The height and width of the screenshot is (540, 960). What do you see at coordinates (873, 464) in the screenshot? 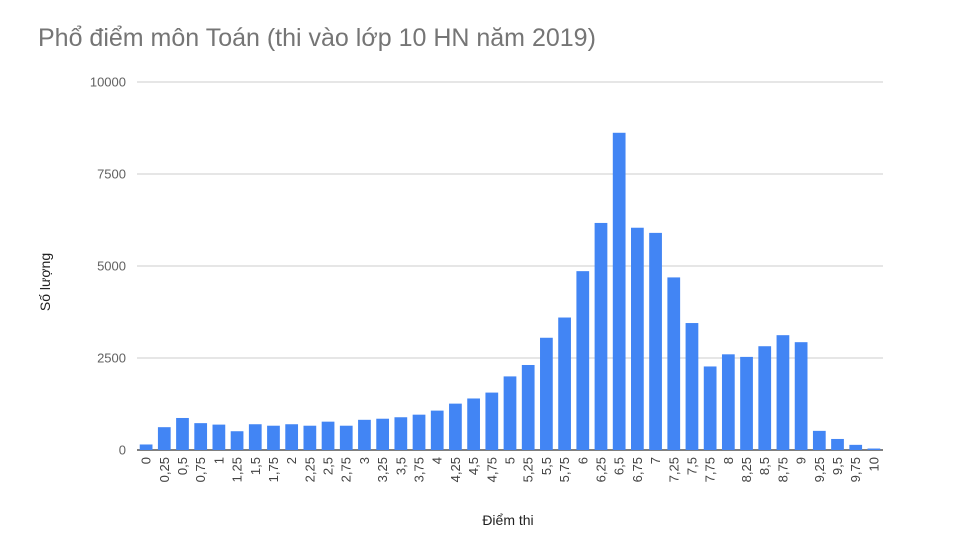
I see `x-tick-label: 10` at bounding box center [873, 464].